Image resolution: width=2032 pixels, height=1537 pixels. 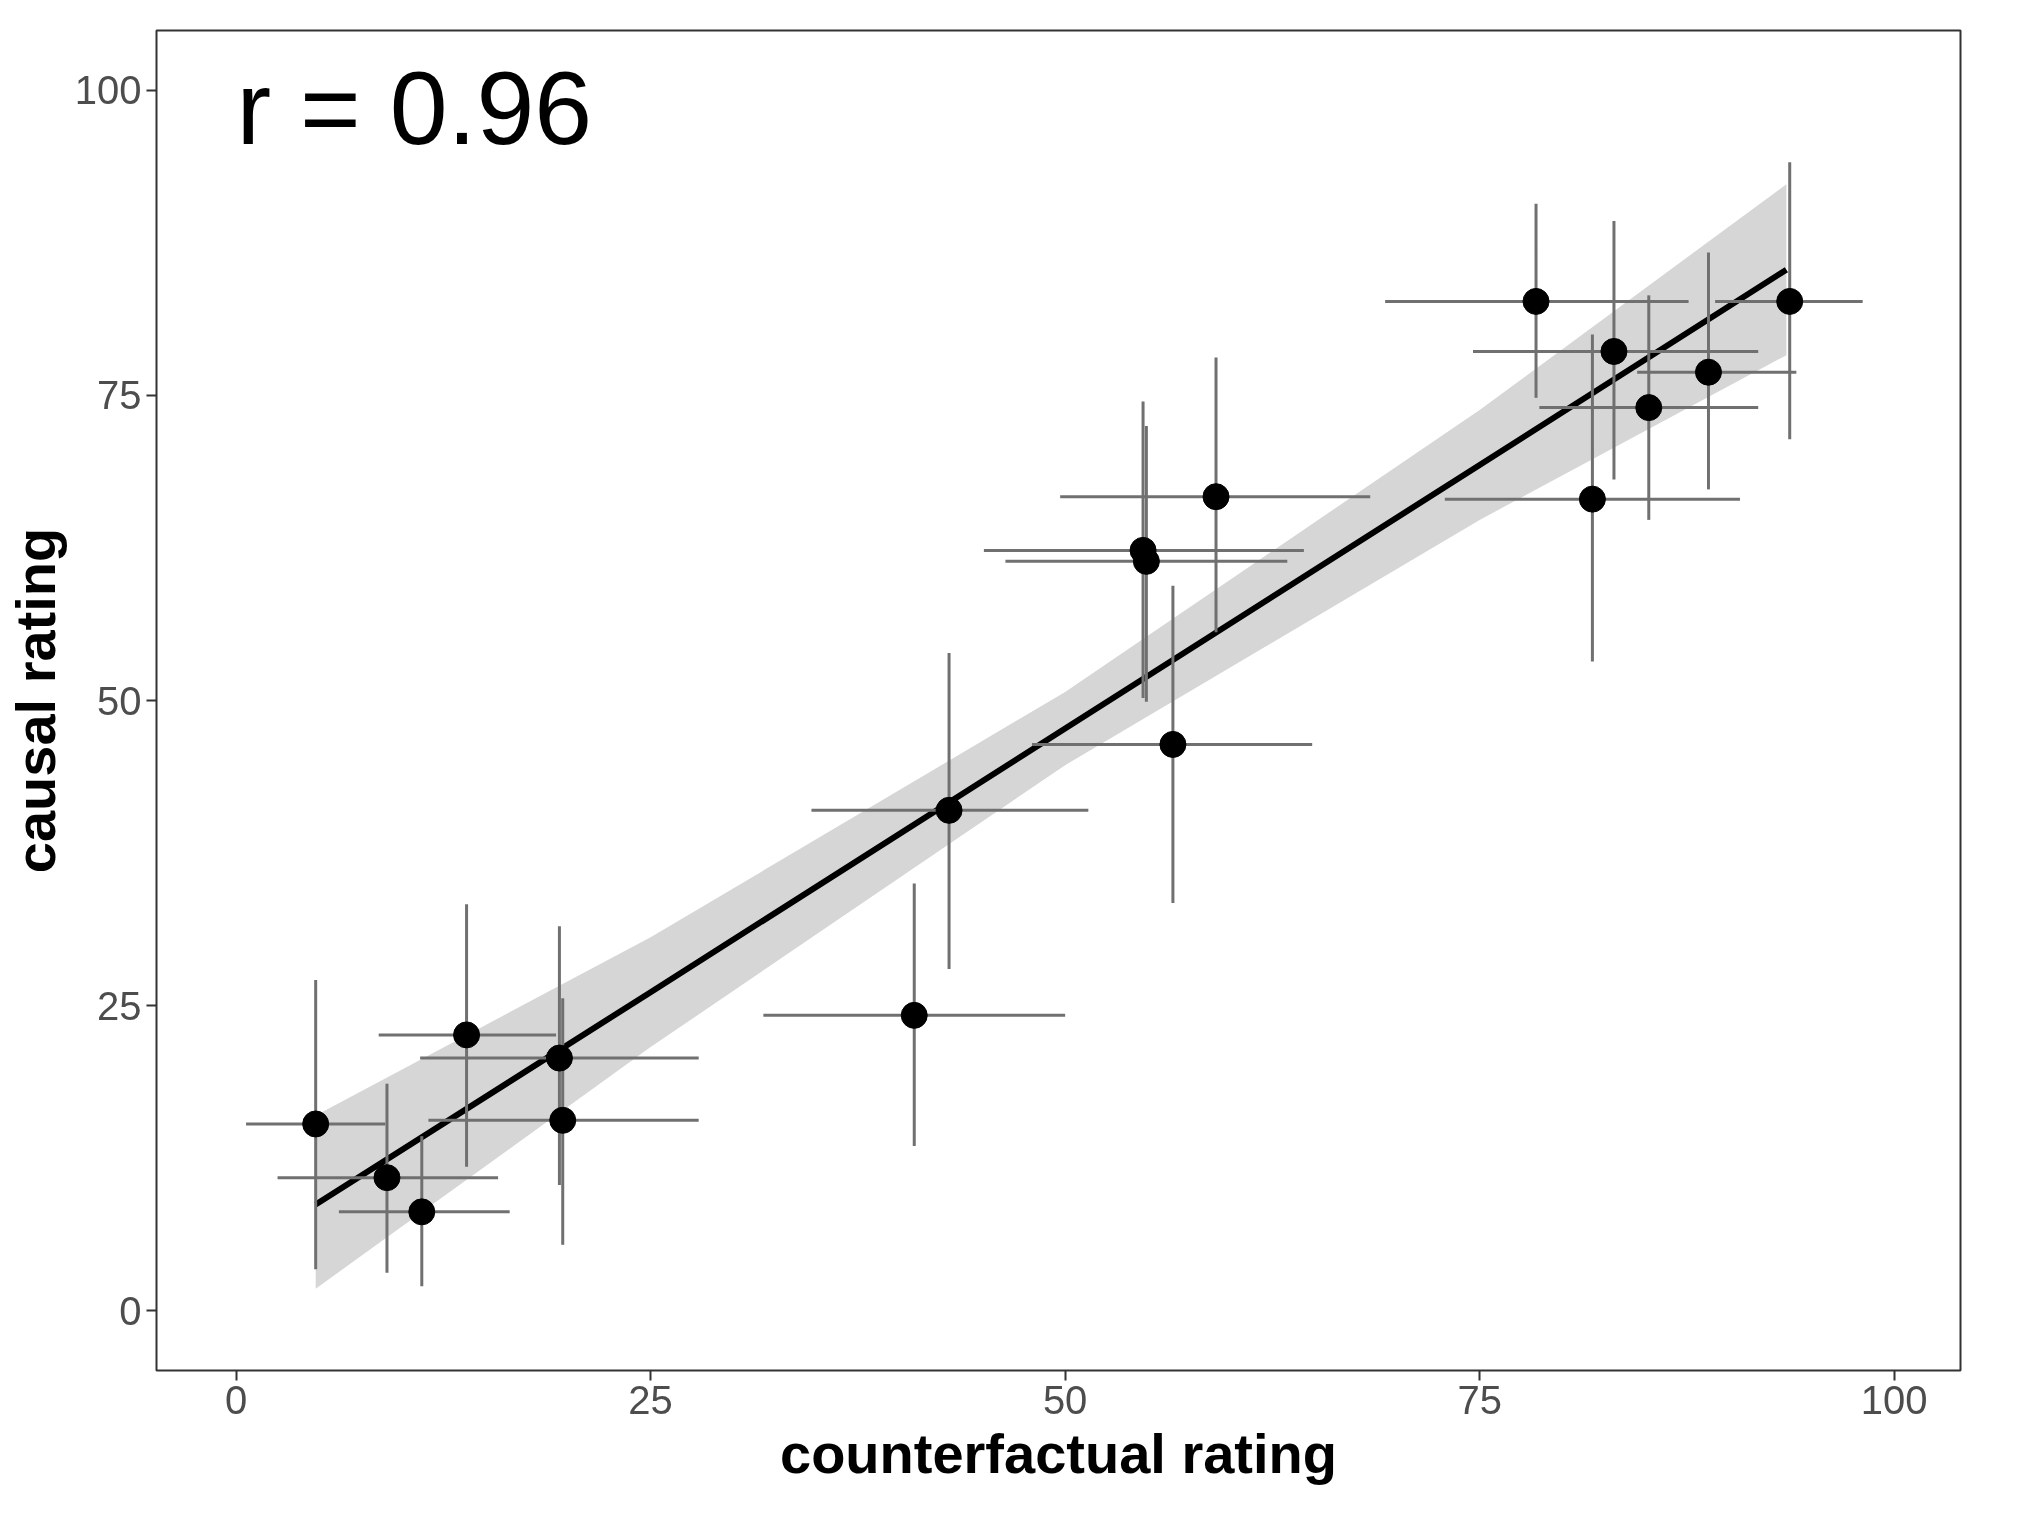 I want to click on y-tick-label: 25, so click(x=119, y=1005).